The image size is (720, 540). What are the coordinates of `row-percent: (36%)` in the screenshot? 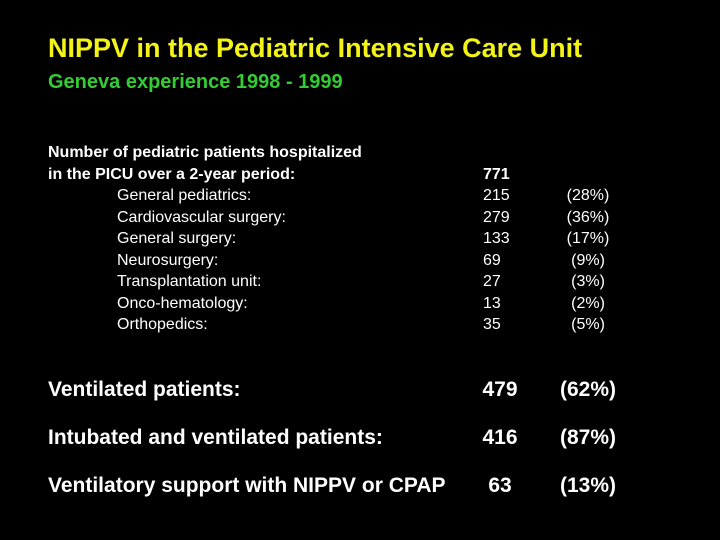 It's located at (588, 217).